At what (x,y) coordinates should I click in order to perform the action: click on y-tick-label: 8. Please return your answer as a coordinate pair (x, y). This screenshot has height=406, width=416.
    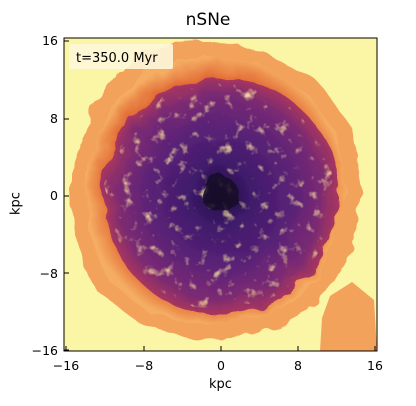
    Looking at the image, I should click on (54, 118).